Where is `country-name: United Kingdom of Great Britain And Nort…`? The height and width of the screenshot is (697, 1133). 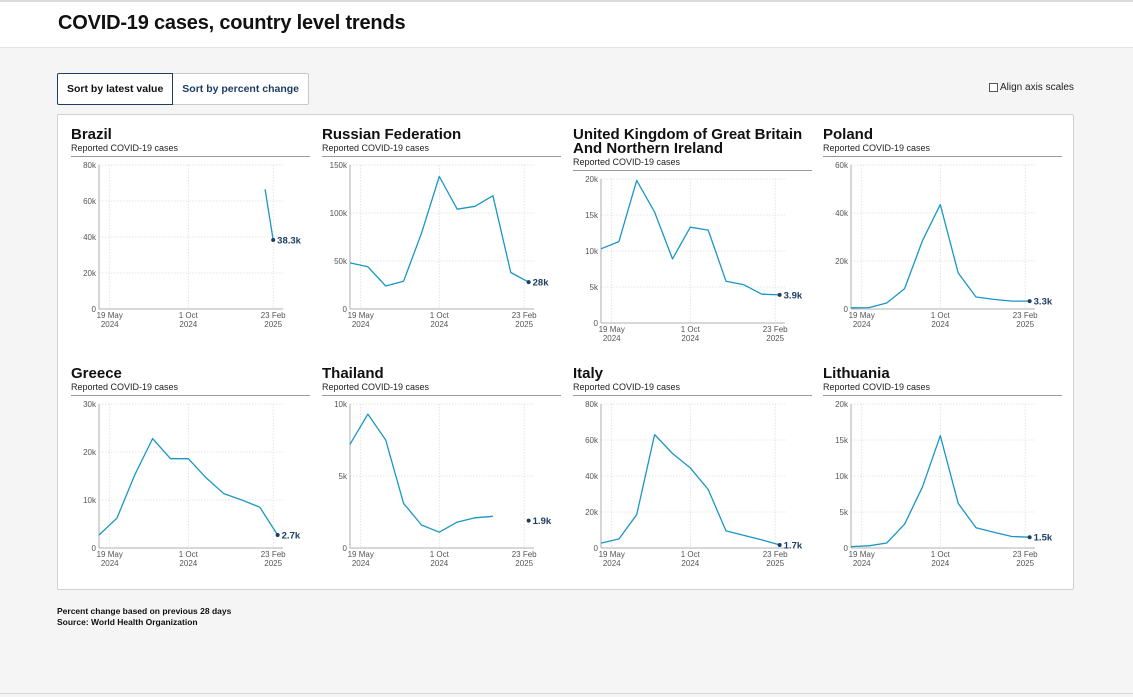 country-name: United Kingdom of Great Britain And Nort… is located at coordinates (688, 141).